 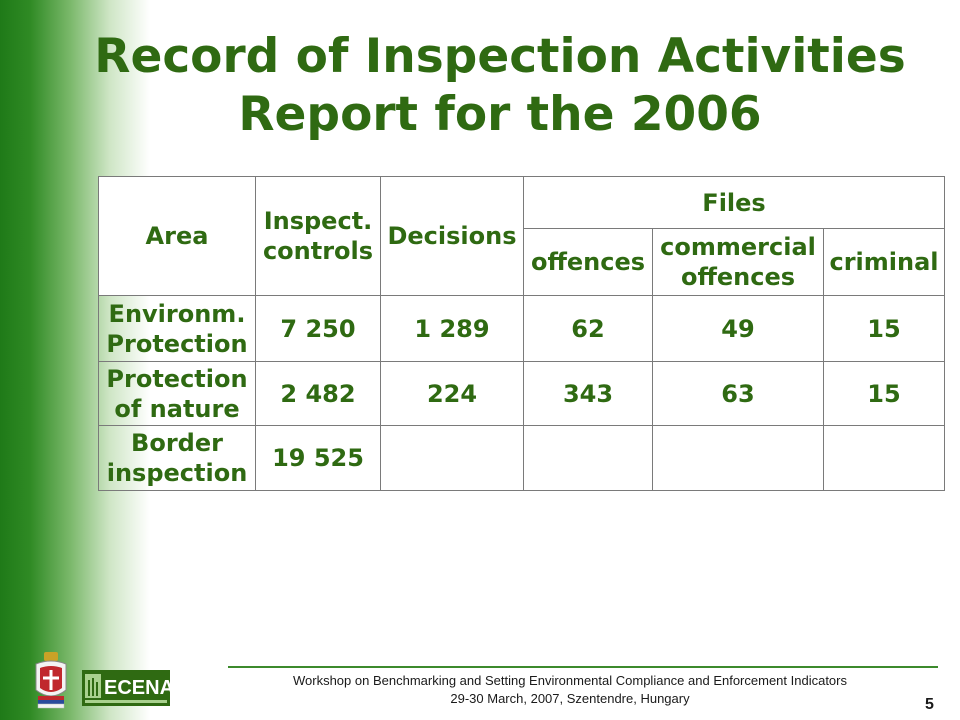 I want to click on title-line-2: Report for the 2006, so click(x=500, y=114).